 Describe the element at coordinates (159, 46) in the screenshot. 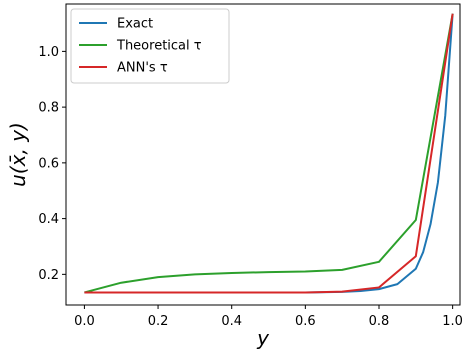

I see `legend-entry-1: Theoretical τ` at that location.